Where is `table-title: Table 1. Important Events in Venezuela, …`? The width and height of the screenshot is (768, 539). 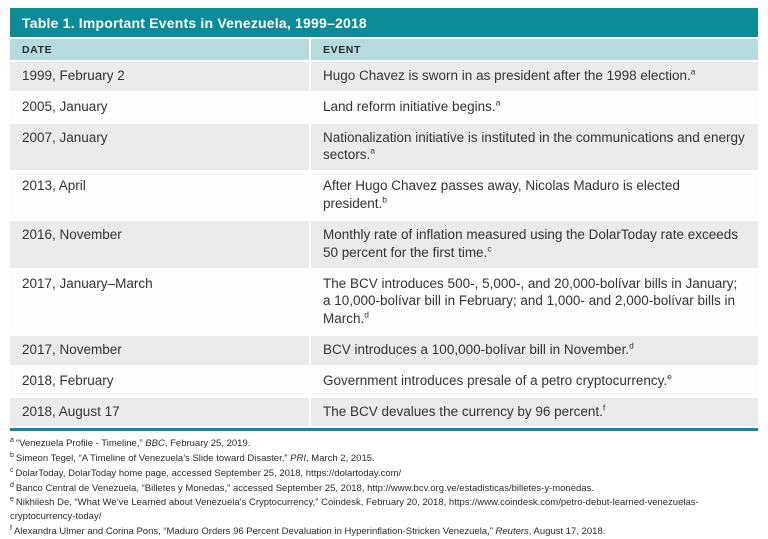
table-title: Table 1. Important Events in Venezuela, … is located at coordinates (384, 22).